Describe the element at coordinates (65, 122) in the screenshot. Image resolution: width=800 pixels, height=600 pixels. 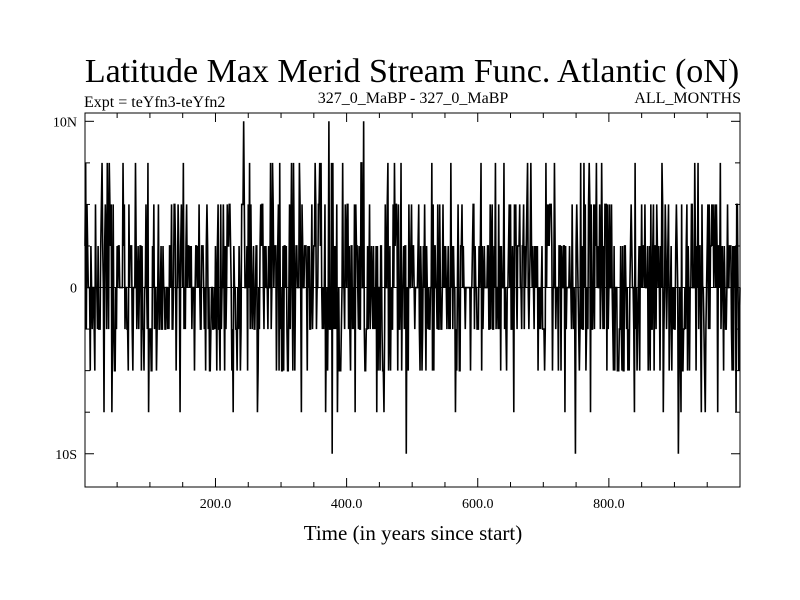
I see `y-tick-label: 10N` at that location.